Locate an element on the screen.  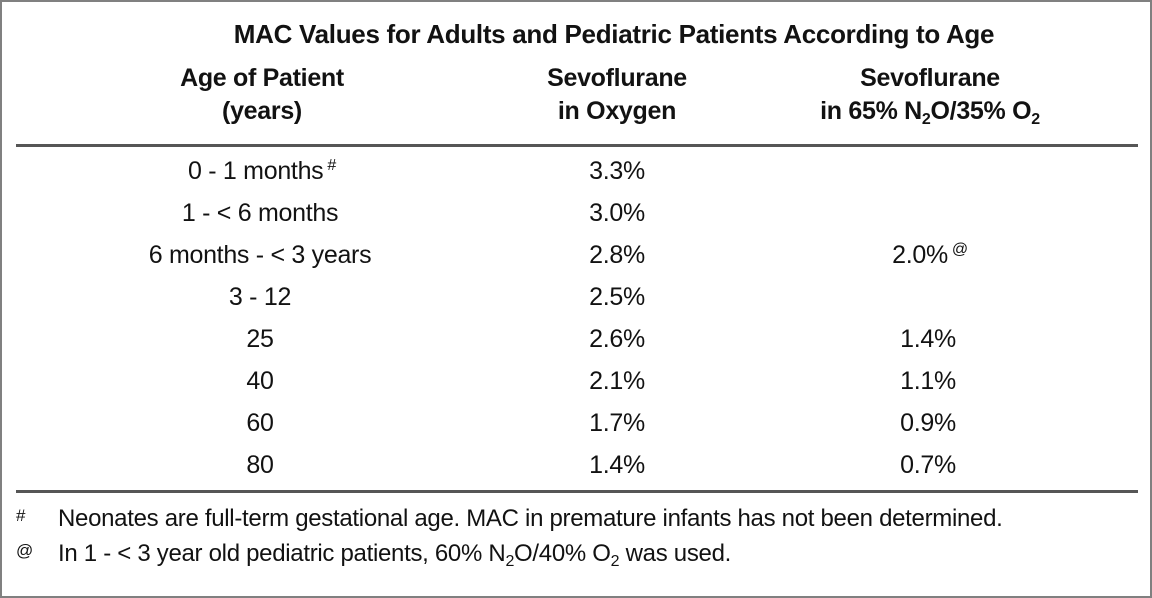
footnote-hash-marker: # is located at coordinates (21, 515).